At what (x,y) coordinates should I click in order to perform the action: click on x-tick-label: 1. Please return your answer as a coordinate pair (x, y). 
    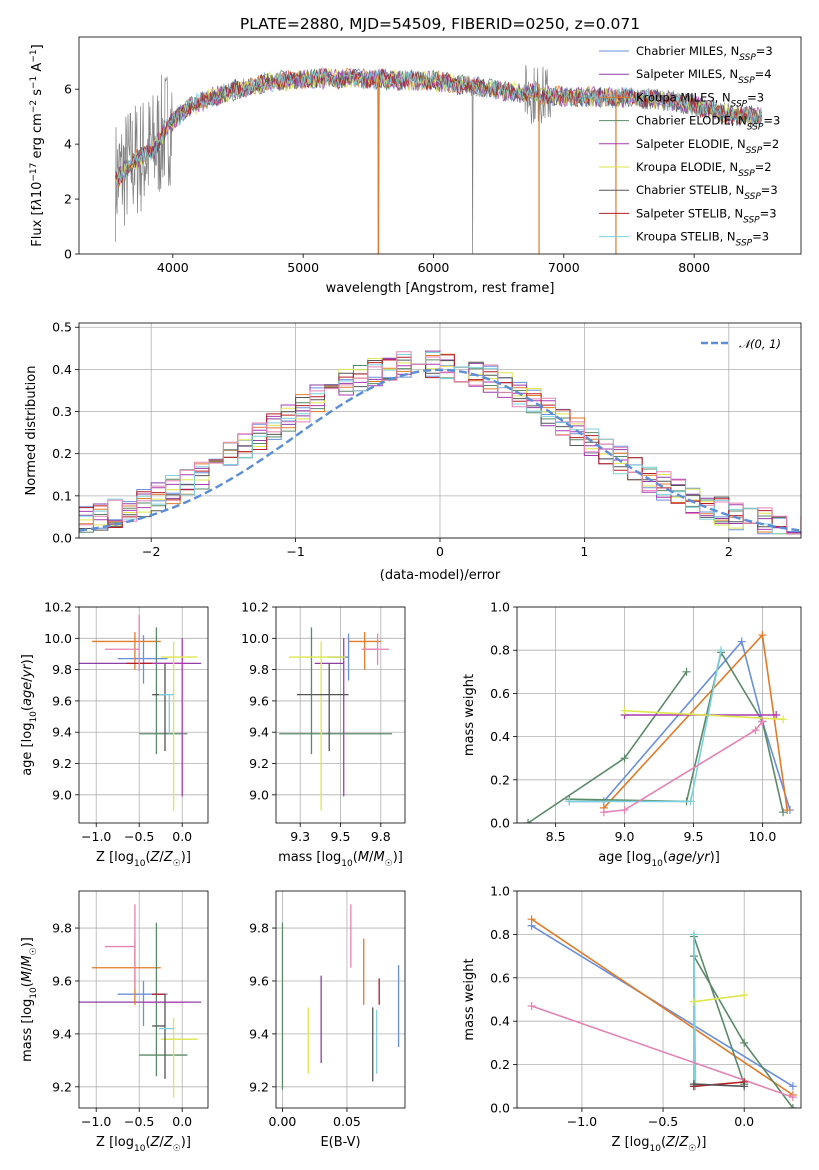
    Looking at the image, I should click on (584, 551).